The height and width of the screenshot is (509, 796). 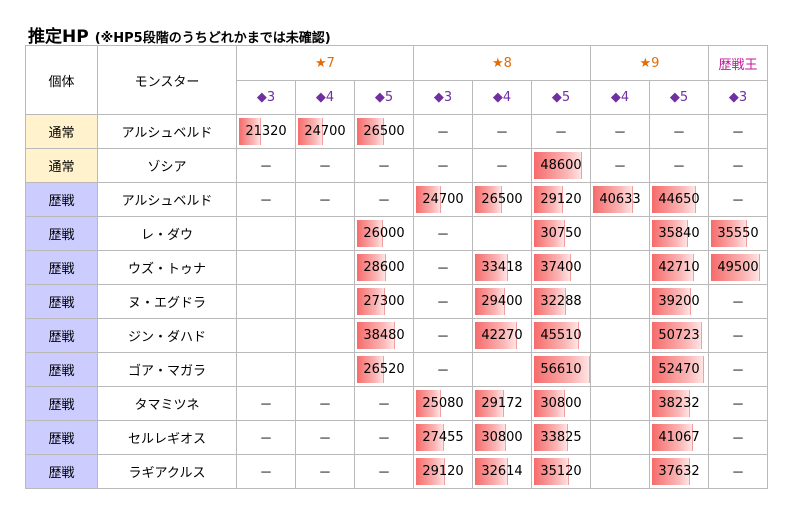 I want to click on table-row: 歴戦 ウズ・トゥナ 28600 － 33418 37400 42710 49500, so click(x=396, y=267).